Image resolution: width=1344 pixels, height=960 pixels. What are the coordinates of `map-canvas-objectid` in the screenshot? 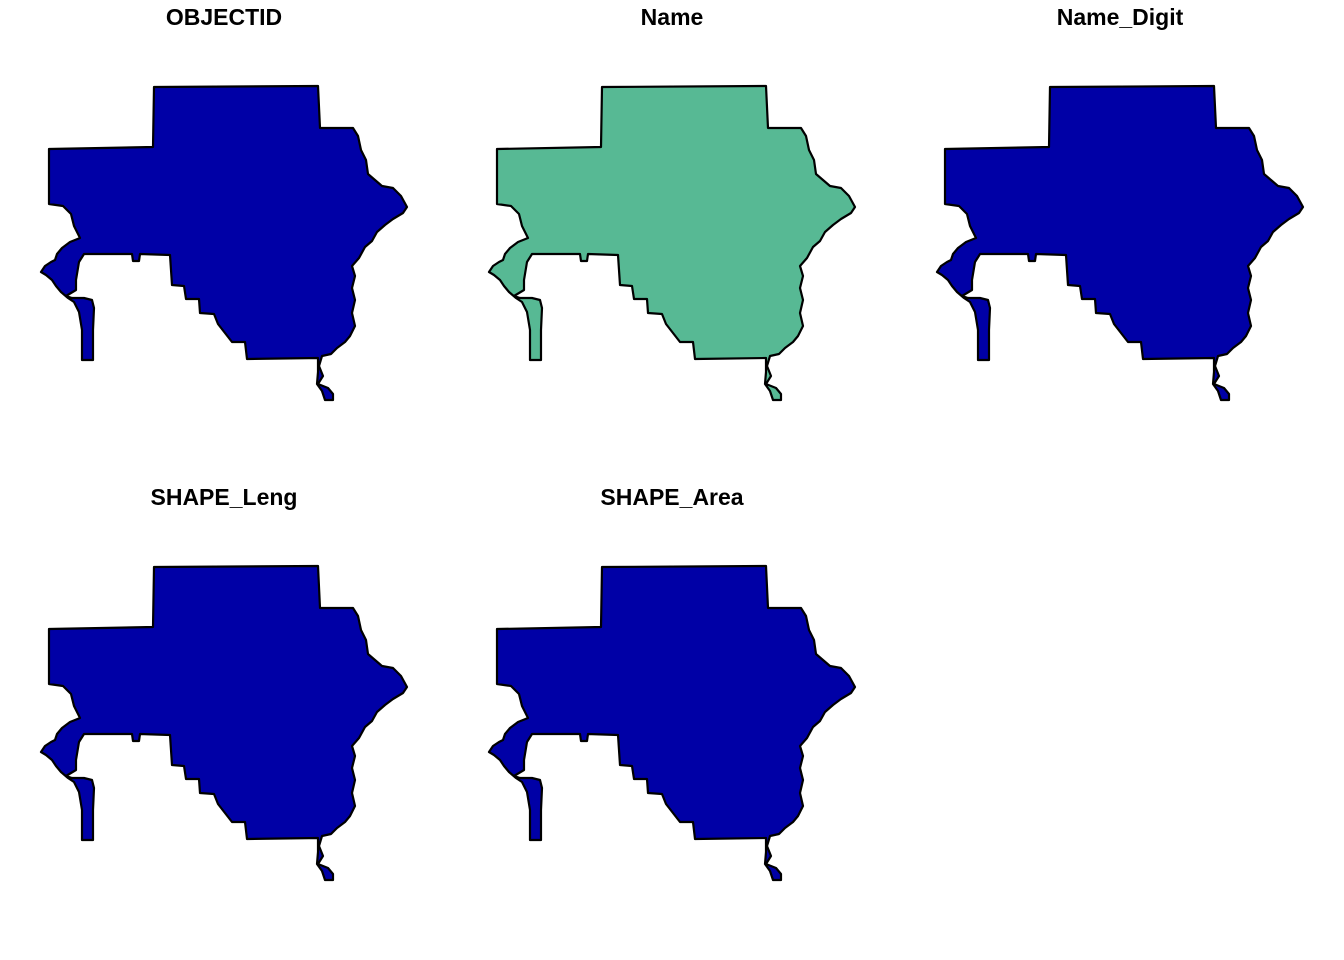 It's located at (224, 243).